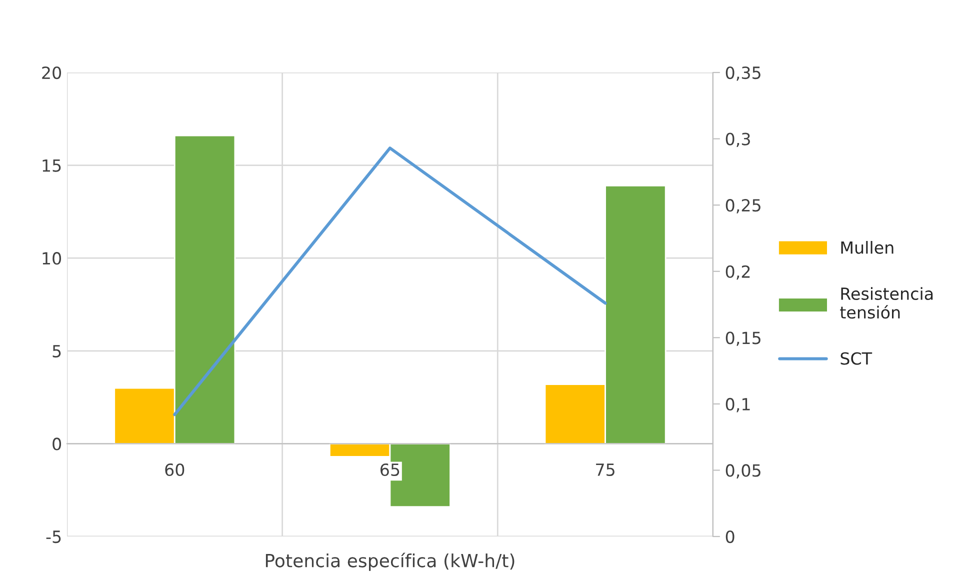 This screenshot has height=580, width=957. I want to click on y-tick-label: -5, so click(53, 537).